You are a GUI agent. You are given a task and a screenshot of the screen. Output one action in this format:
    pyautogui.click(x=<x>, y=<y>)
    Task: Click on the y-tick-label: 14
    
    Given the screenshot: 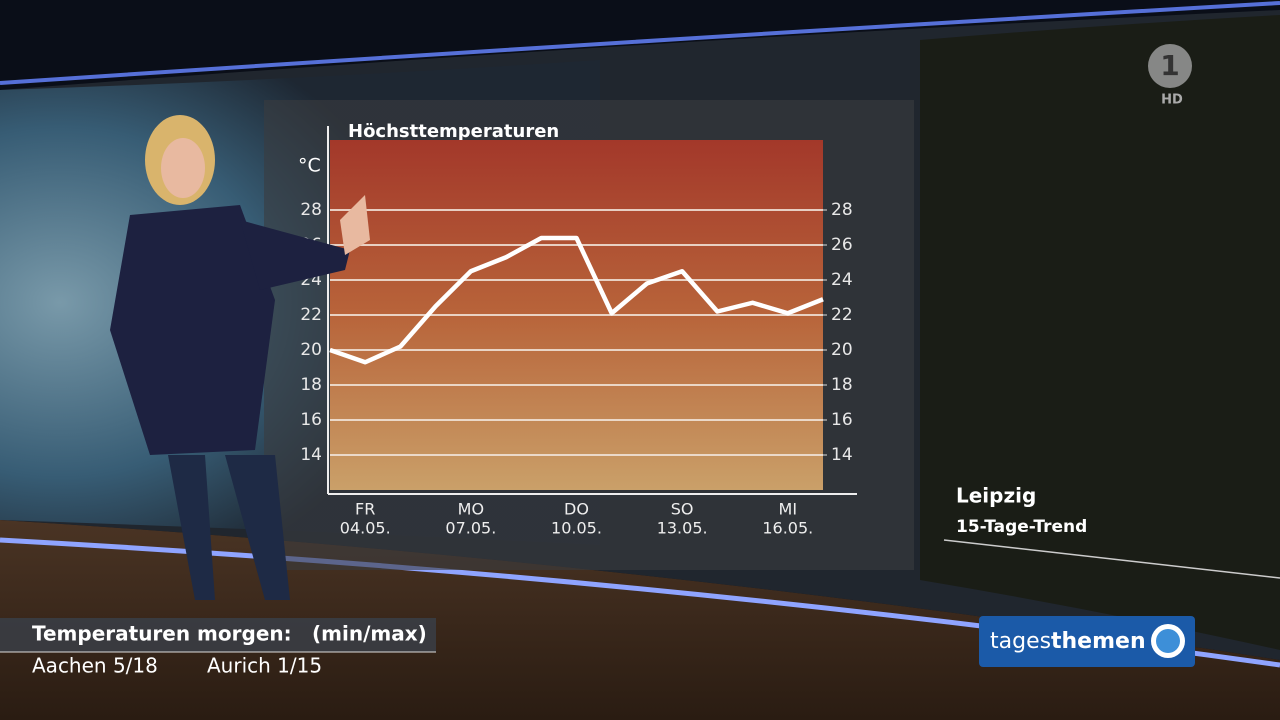 What is the action you would take?
    pyautogui.click(x=311, y=455)
    